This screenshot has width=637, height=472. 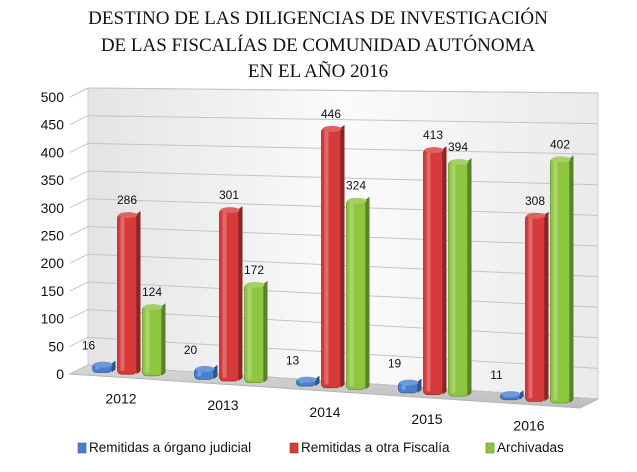 What do you see at coordinates (53, 180) in the screenshot?
I see `y-tick-label: 350` at bounding box center [53, 180].